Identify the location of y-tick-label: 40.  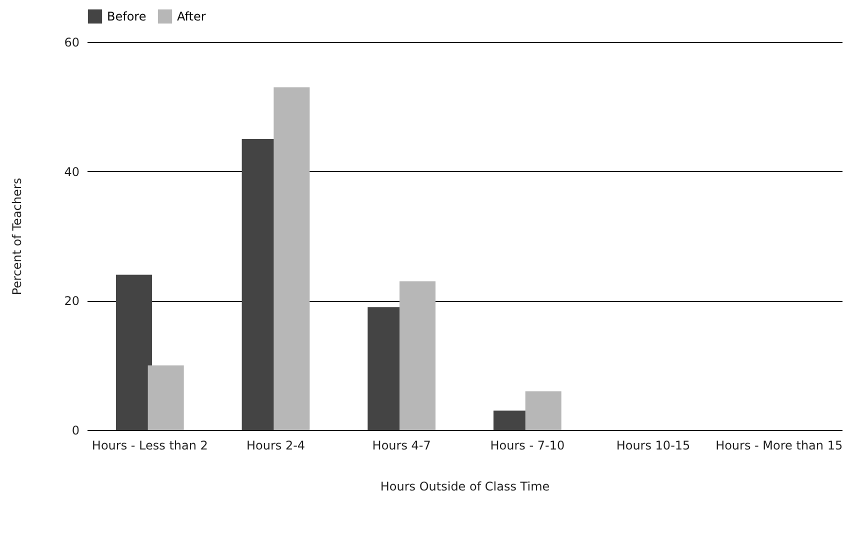
(72, 171).